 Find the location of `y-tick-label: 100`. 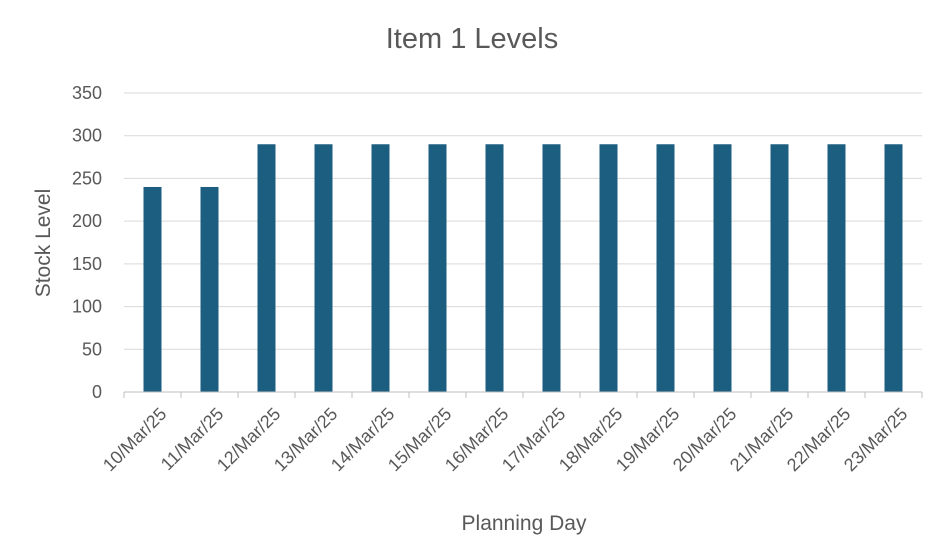

y-tick-label: 100 is located at coordinates (87, 307).